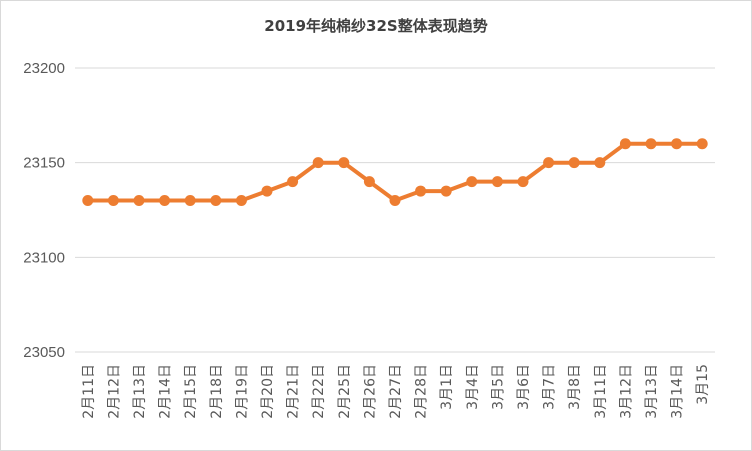  Describe the element at coordinates (191, 391) in the screenshot. I see `x-tick-label: 2月15日` at that location.